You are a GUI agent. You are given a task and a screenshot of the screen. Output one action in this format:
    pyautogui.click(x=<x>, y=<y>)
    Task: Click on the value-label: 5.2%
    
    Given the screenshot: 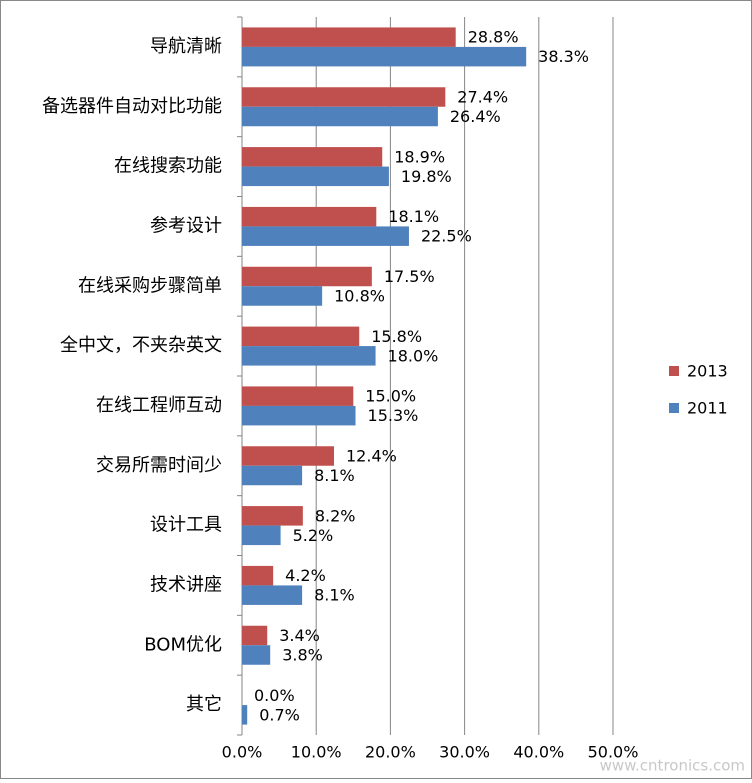 What is the action you would take?
    pyautogui.click(x=313, y=535)
    